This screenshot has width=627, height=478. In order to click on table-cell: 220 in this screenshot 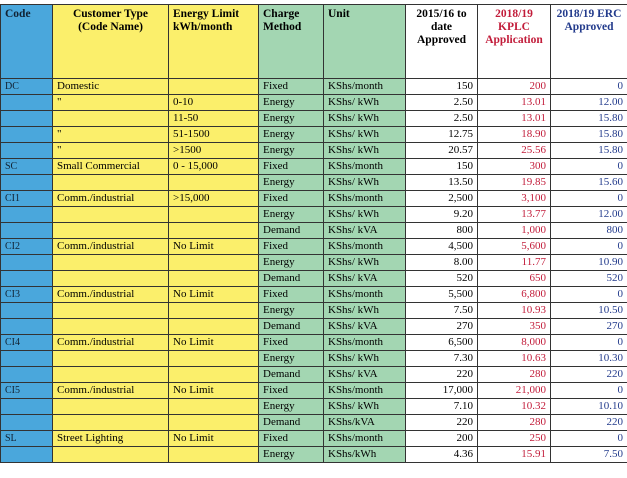, I will do `click(589, 423)`.